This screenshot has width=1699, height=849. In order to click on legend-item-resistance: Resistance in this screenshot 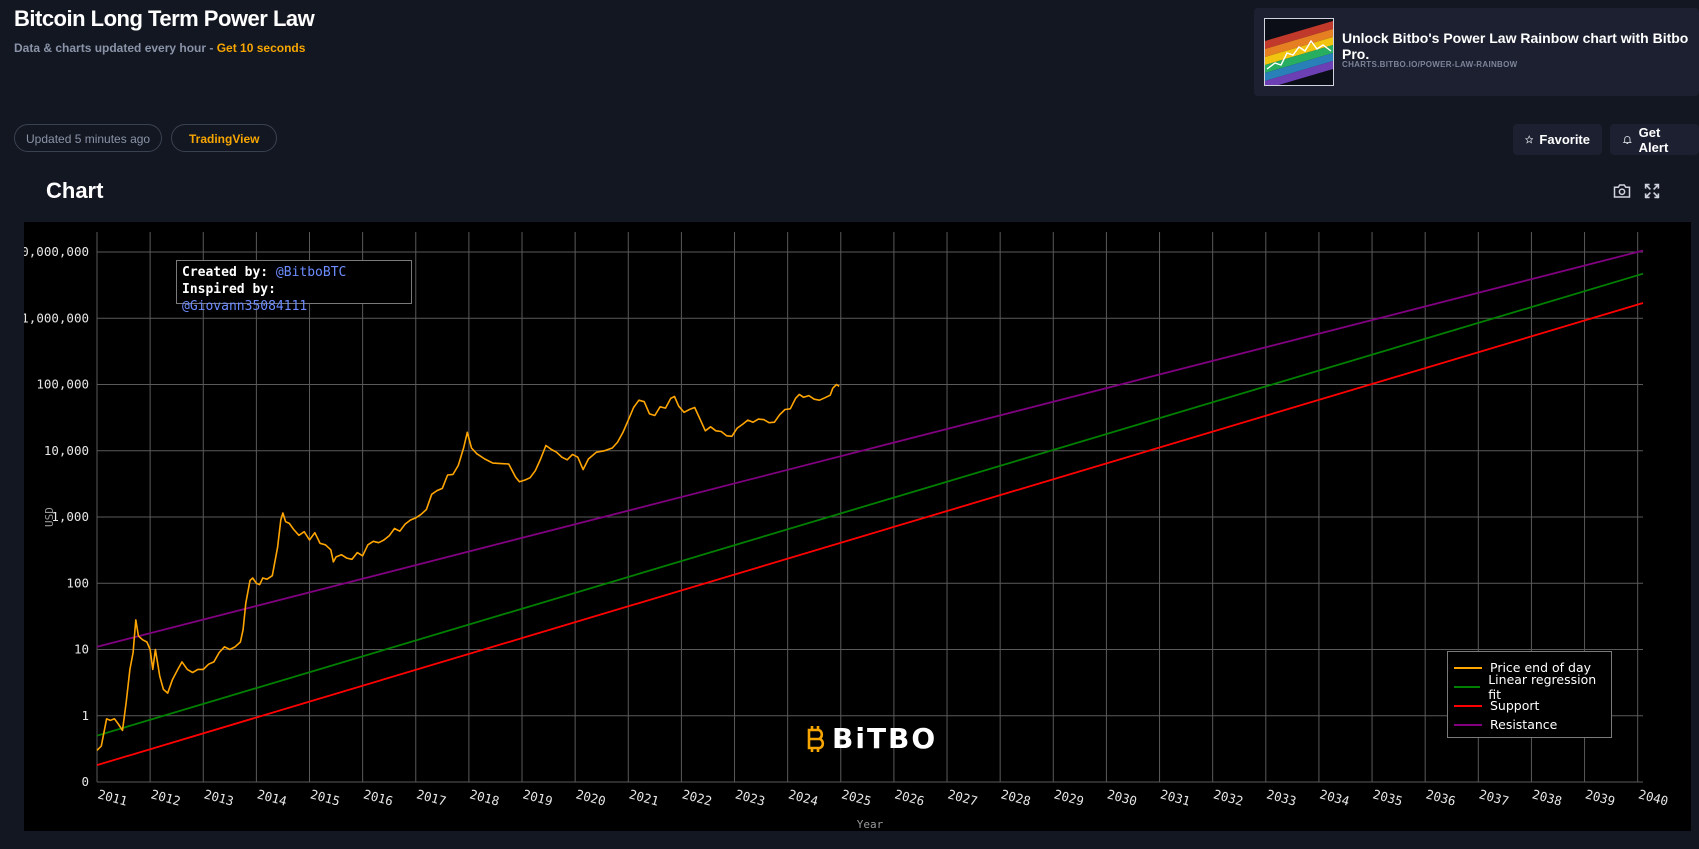, I will do `click(1529, 724)`.